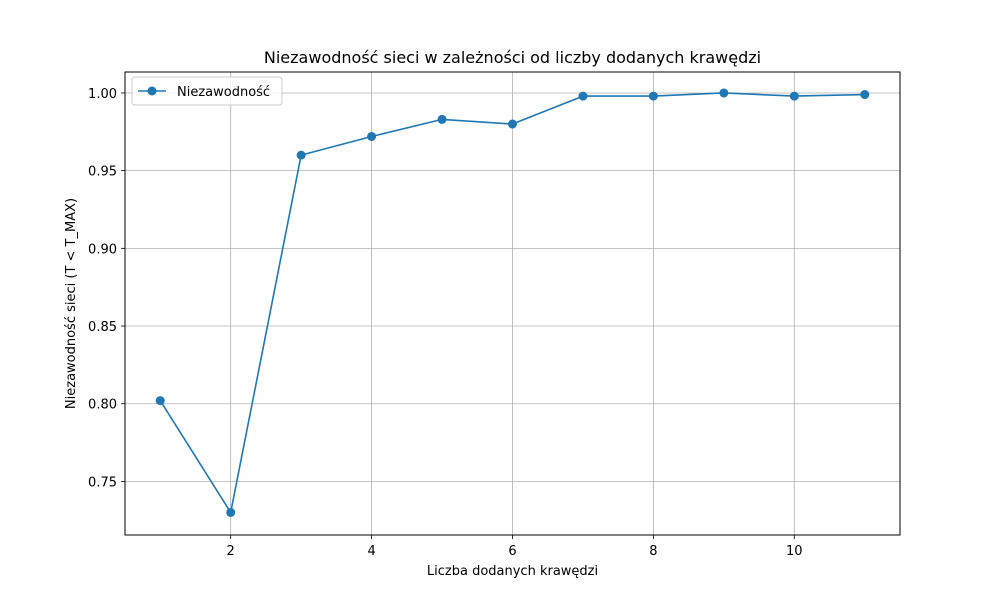 Image resolution: width=1000 pixels, height=604 pixels. I want to click on legend: Niezawodność, so click(207, 91).